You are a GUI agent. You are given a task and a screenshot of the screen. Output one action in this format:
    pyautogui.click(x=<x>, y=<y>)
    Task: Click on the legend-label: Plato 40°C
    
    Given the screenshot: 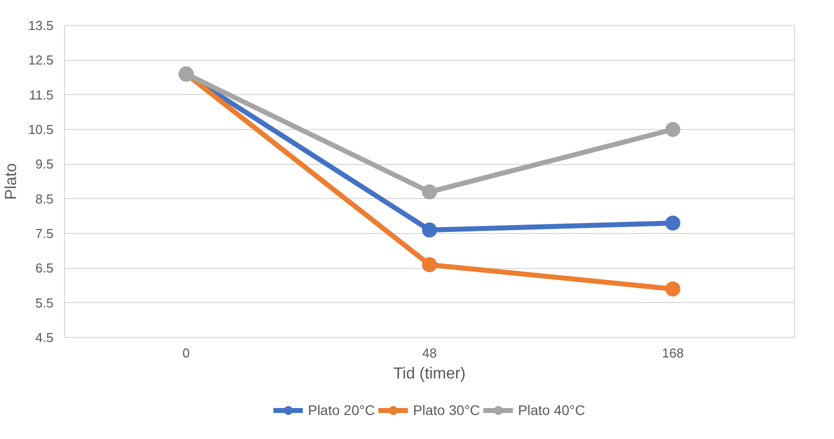 What is the action you would take?
    pyautogui.click(x=552, y=410)
    